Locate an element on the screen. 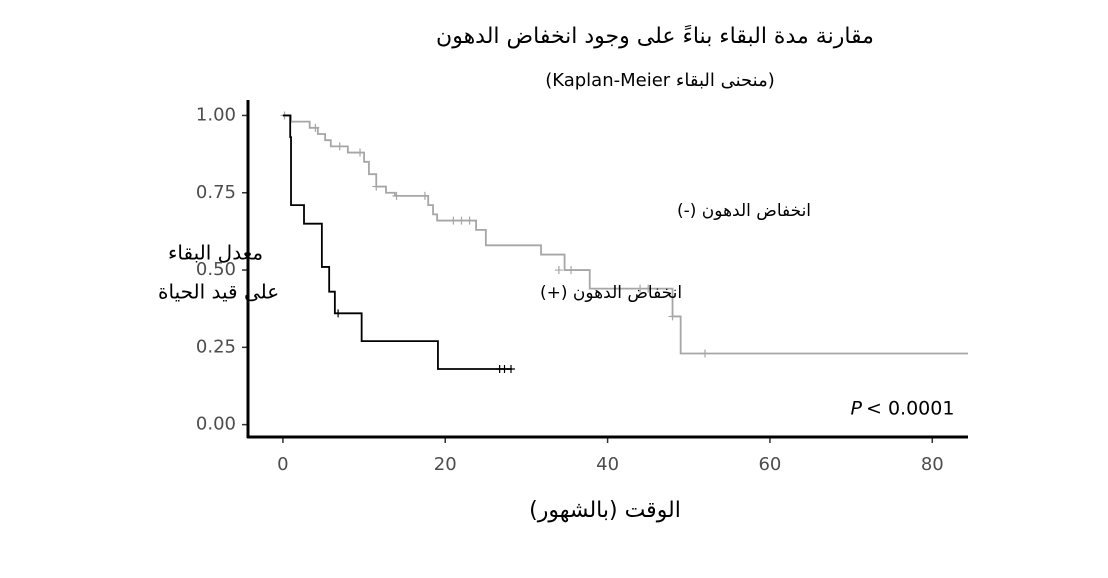  y-tick-label: 0.25 is located at coordinates (216, 346).